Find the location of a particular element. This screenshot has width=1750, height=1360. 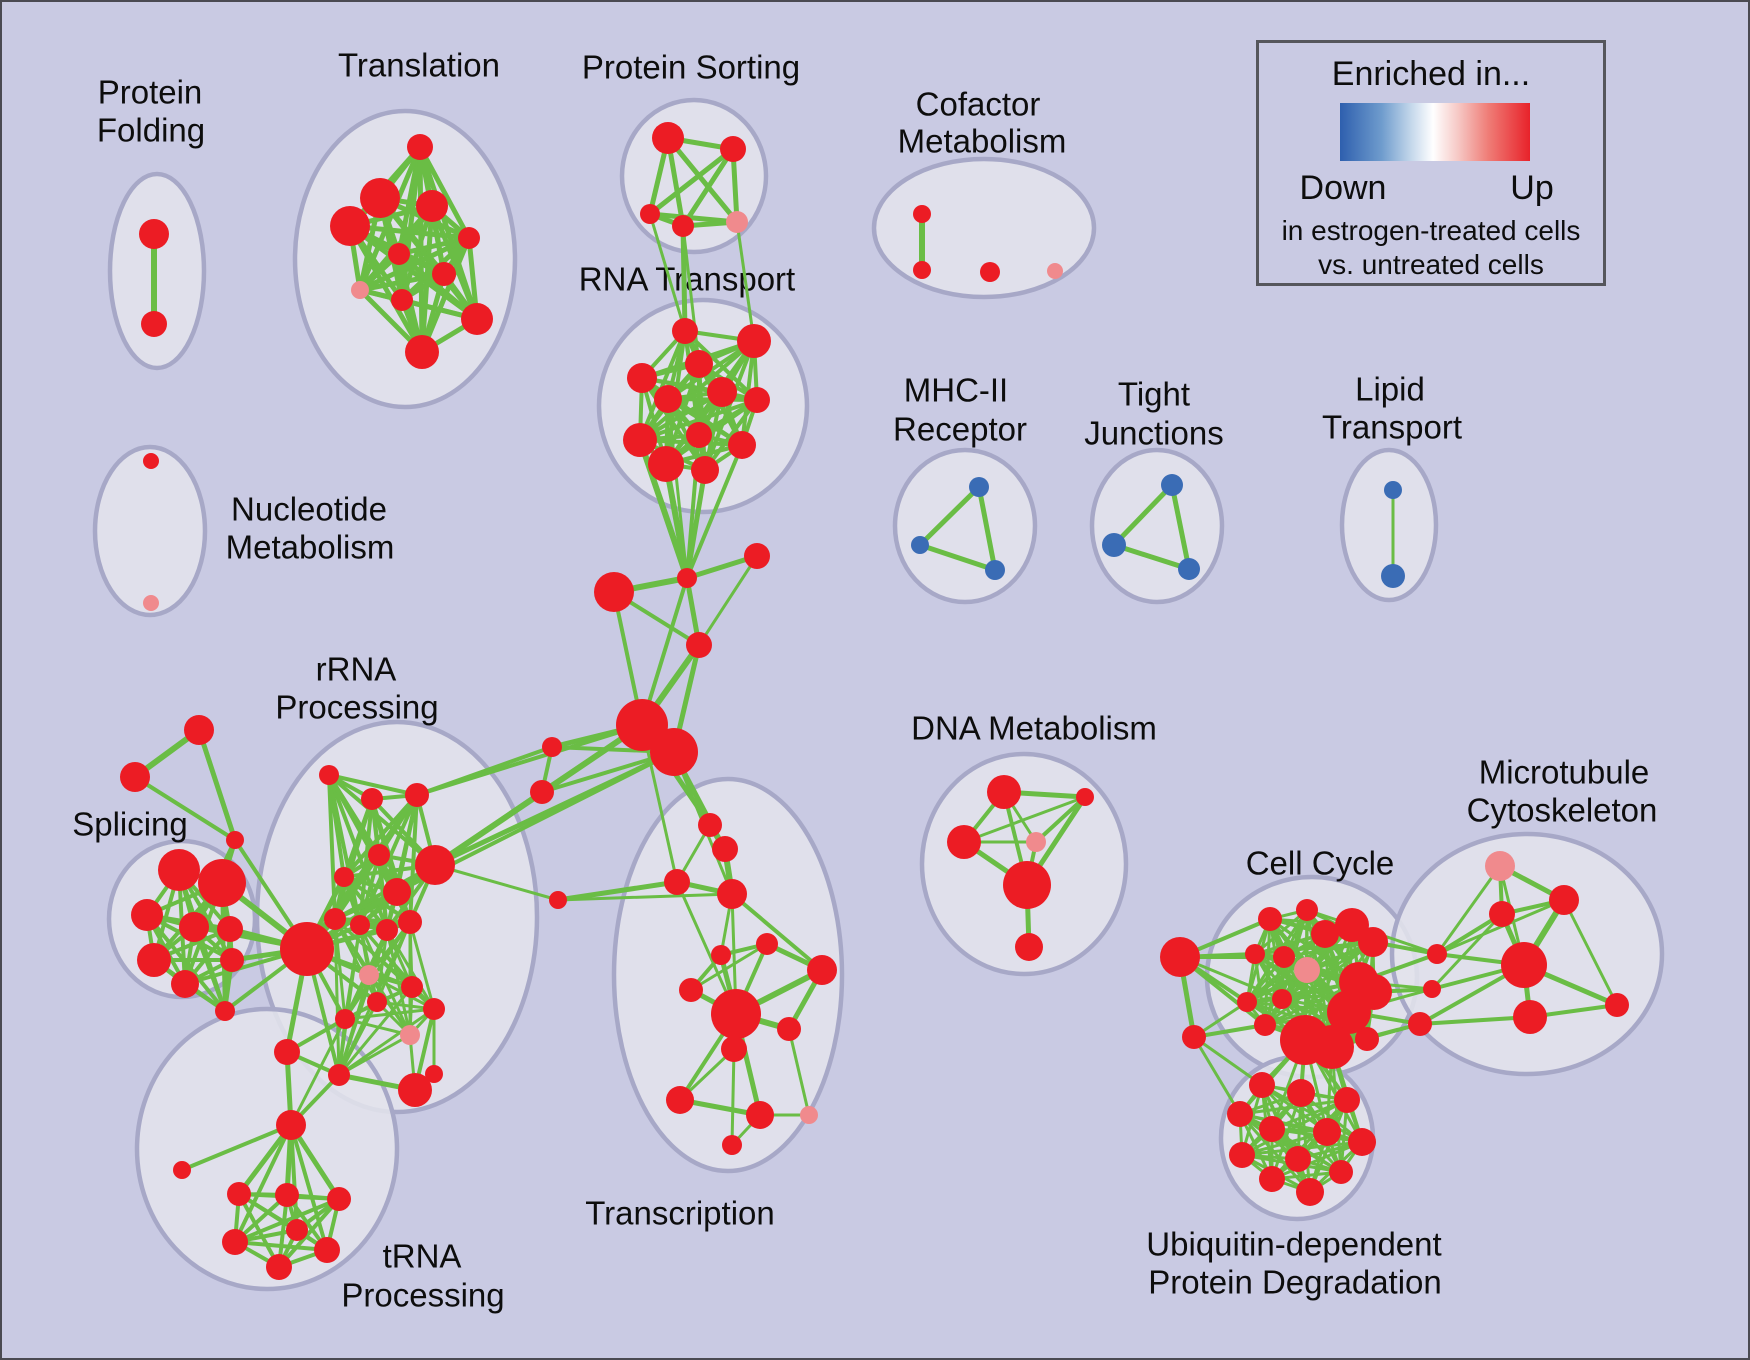

cluster-label-nucleotide-metabolism: Nucleotide is located at coordinates (309, 509).